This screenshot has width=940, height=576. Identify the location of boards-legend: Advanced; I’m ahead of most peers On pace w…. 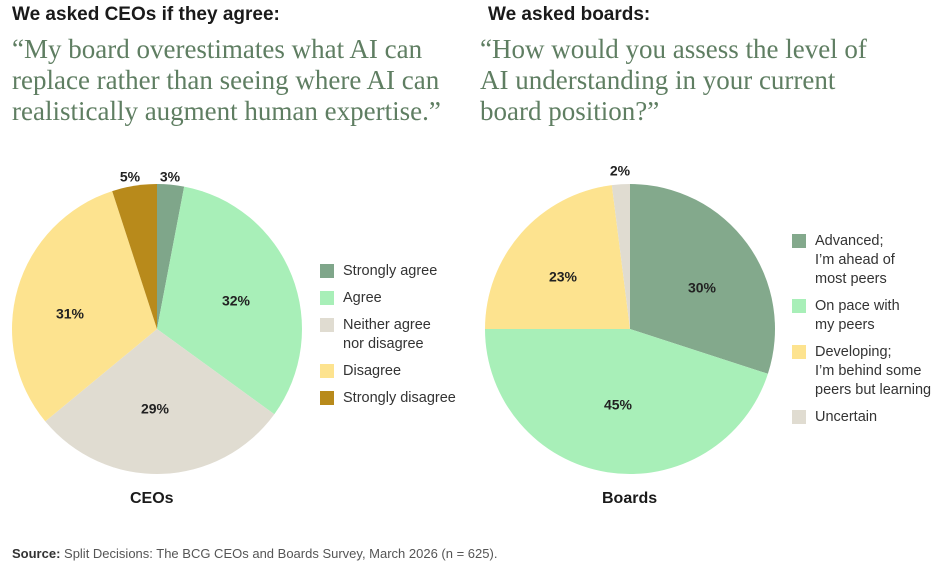
(861, 333).